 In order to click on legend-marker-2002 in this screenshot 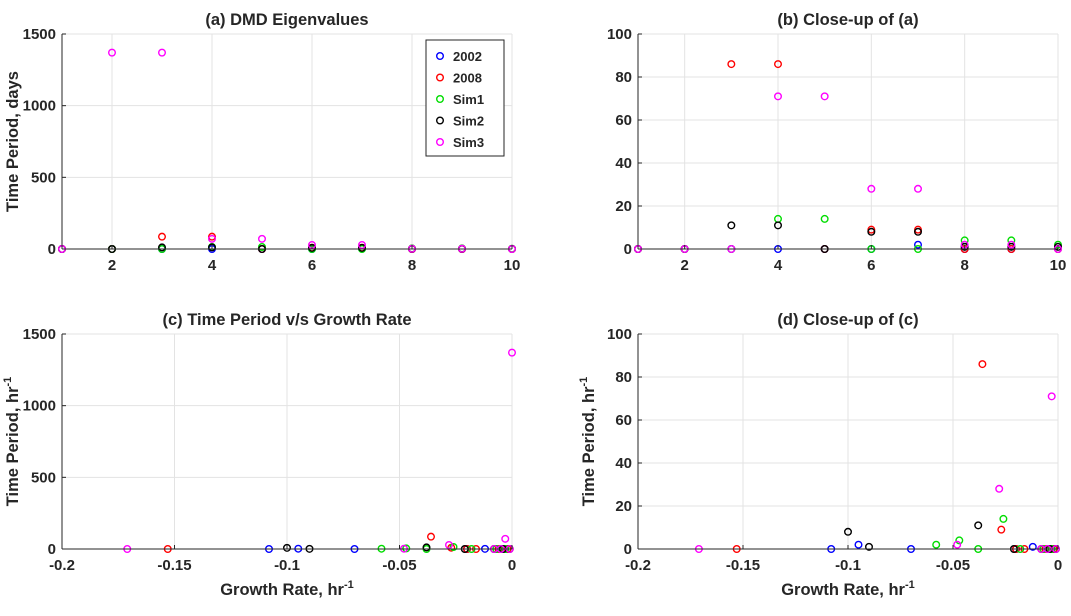, I will do `click(440, 56)`.